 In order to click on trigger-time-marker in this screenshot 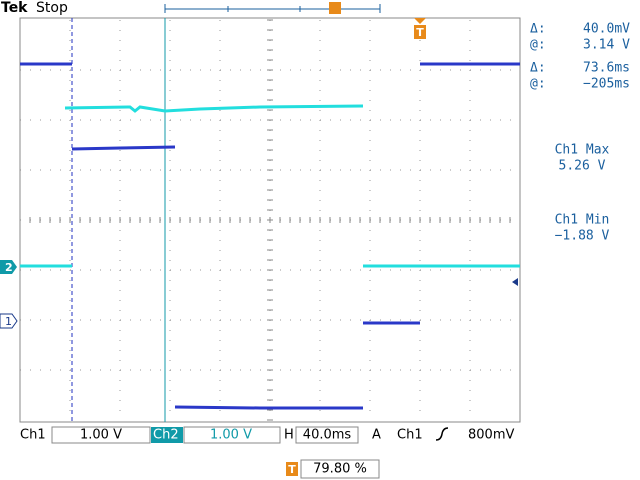, I will do `click(420, 32)`.